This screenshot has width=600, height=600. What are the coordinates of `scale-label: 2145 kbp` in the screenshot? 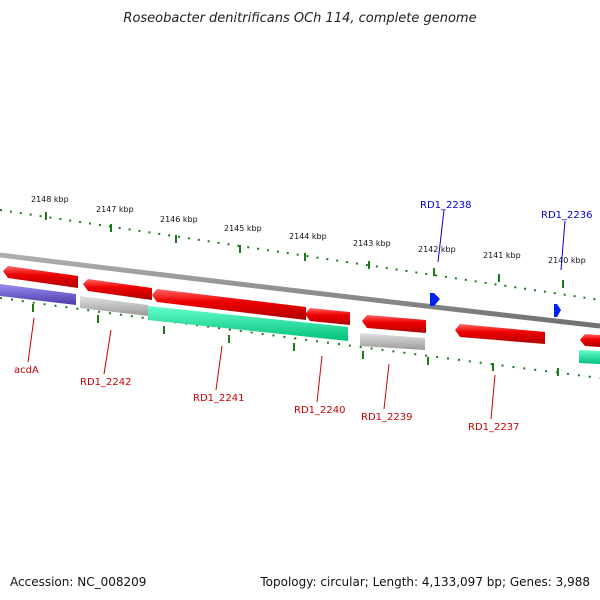 It's located at (243, 228).